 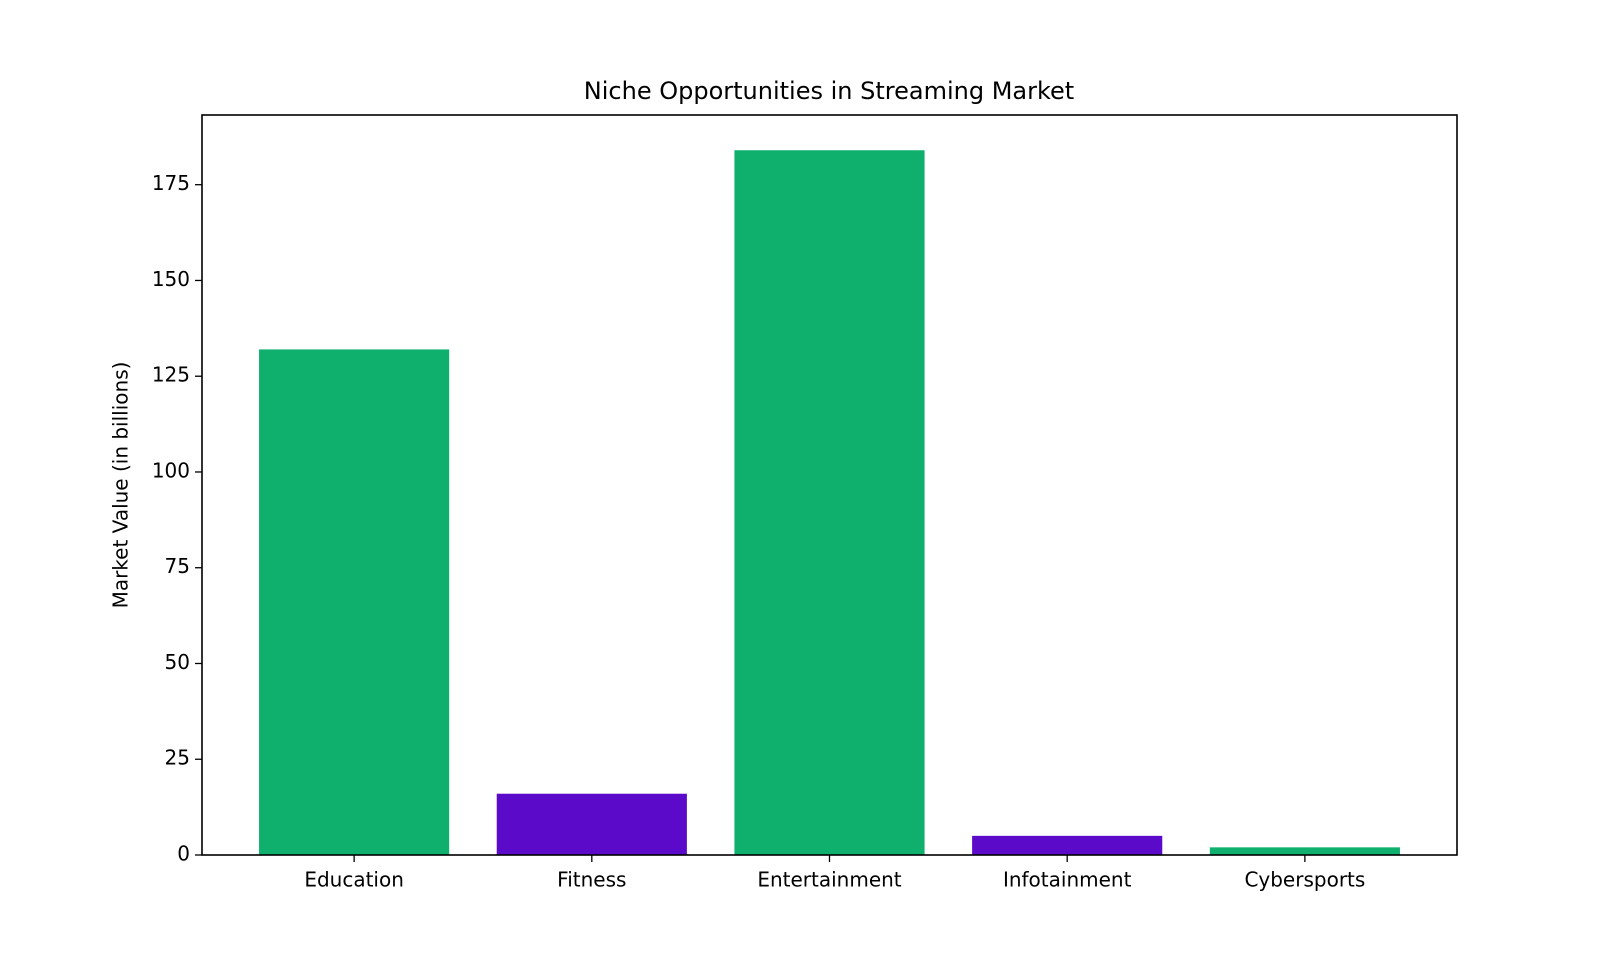 I want to click on y-tick-label: 25, so click(x=177, y=758).